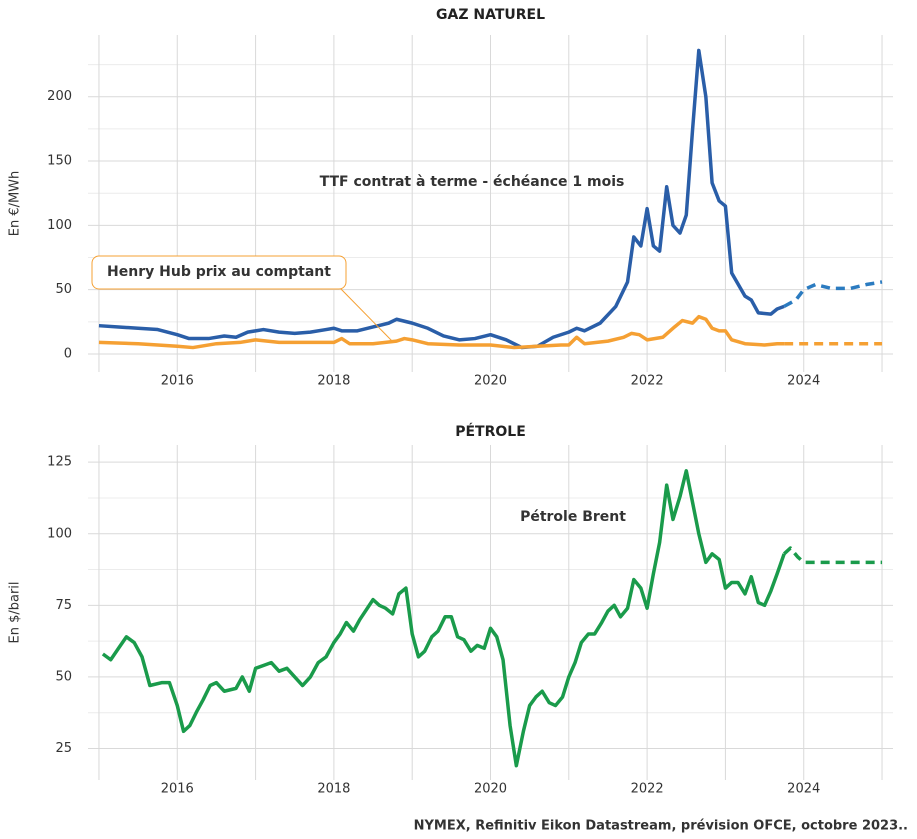 Image resolution: width=917 pixels, height=839 pixels. Describe the element at coordinates (490, 431) in the screenshot. I see `panel-title: PÉTROLE` at that location.